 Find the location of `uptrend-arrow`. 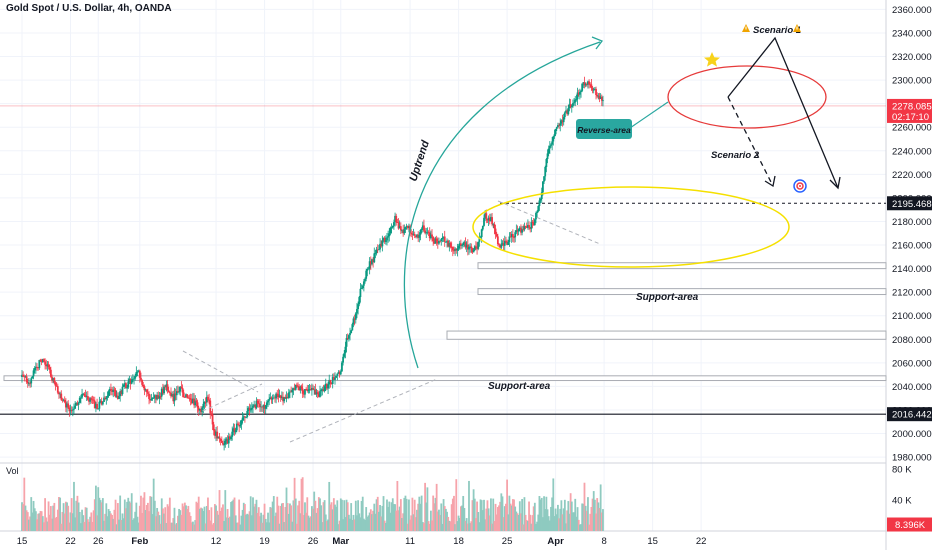

uptrend-arrow is located at coordinates (502, 205).